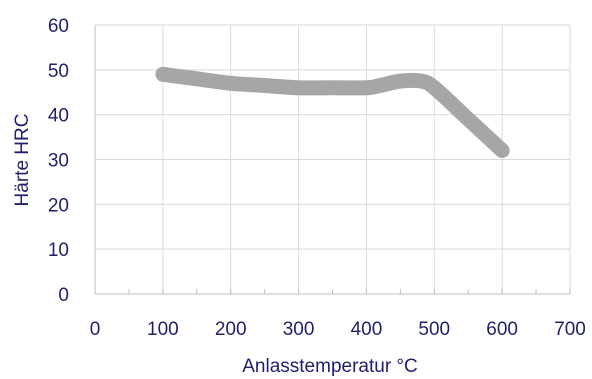 The height and width of the screenshot is (379, 592). What do you see at coordinates (58, 161) in the screenshot?
I see `y-tick-label: 30` at bounding box center [58, 161].